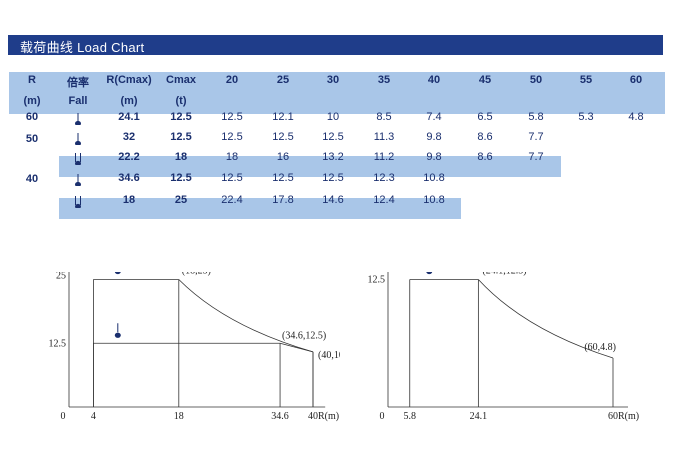 The image size is (700, 452). I want to click on r-cmax-value: 32, so click(129, 137).